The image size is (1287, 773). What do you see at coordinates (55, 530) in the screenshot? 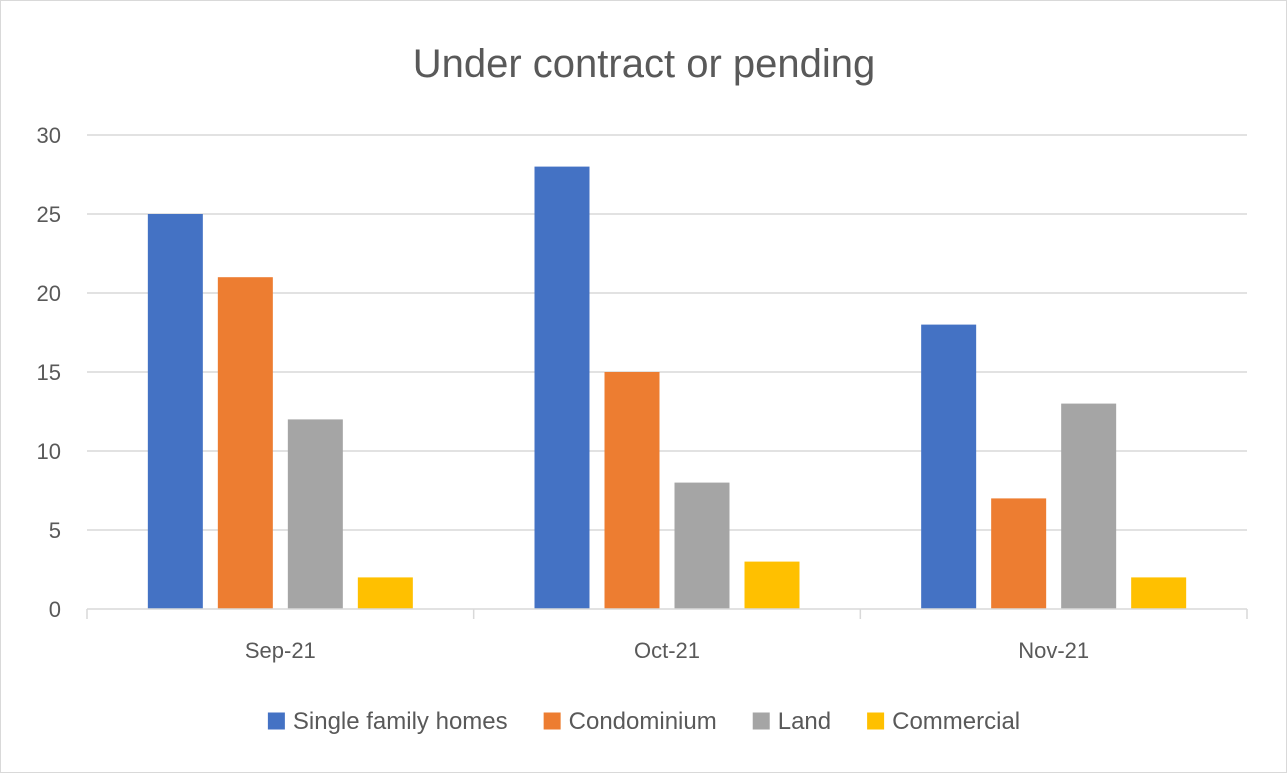
I see `y-tick-label: 5` at bounding box center [55, 530].